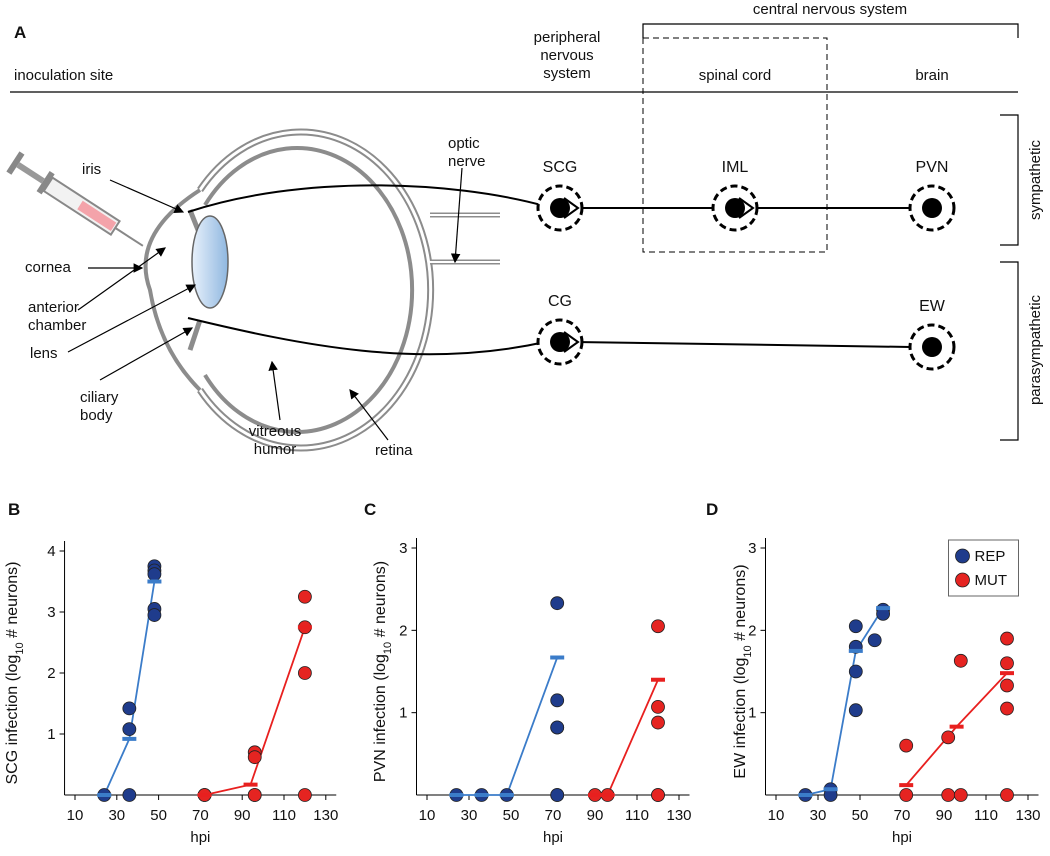  I want to click on node-label: IML, so click(735, 167).